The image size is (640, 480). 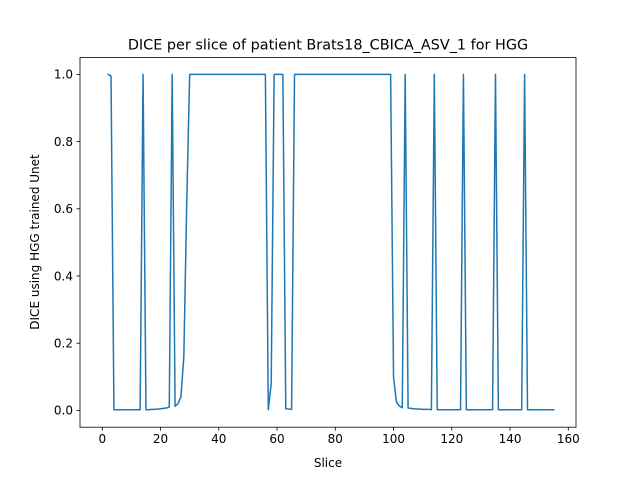 I want to click on x-axis-label: Slice, so click(x=328, y=463).